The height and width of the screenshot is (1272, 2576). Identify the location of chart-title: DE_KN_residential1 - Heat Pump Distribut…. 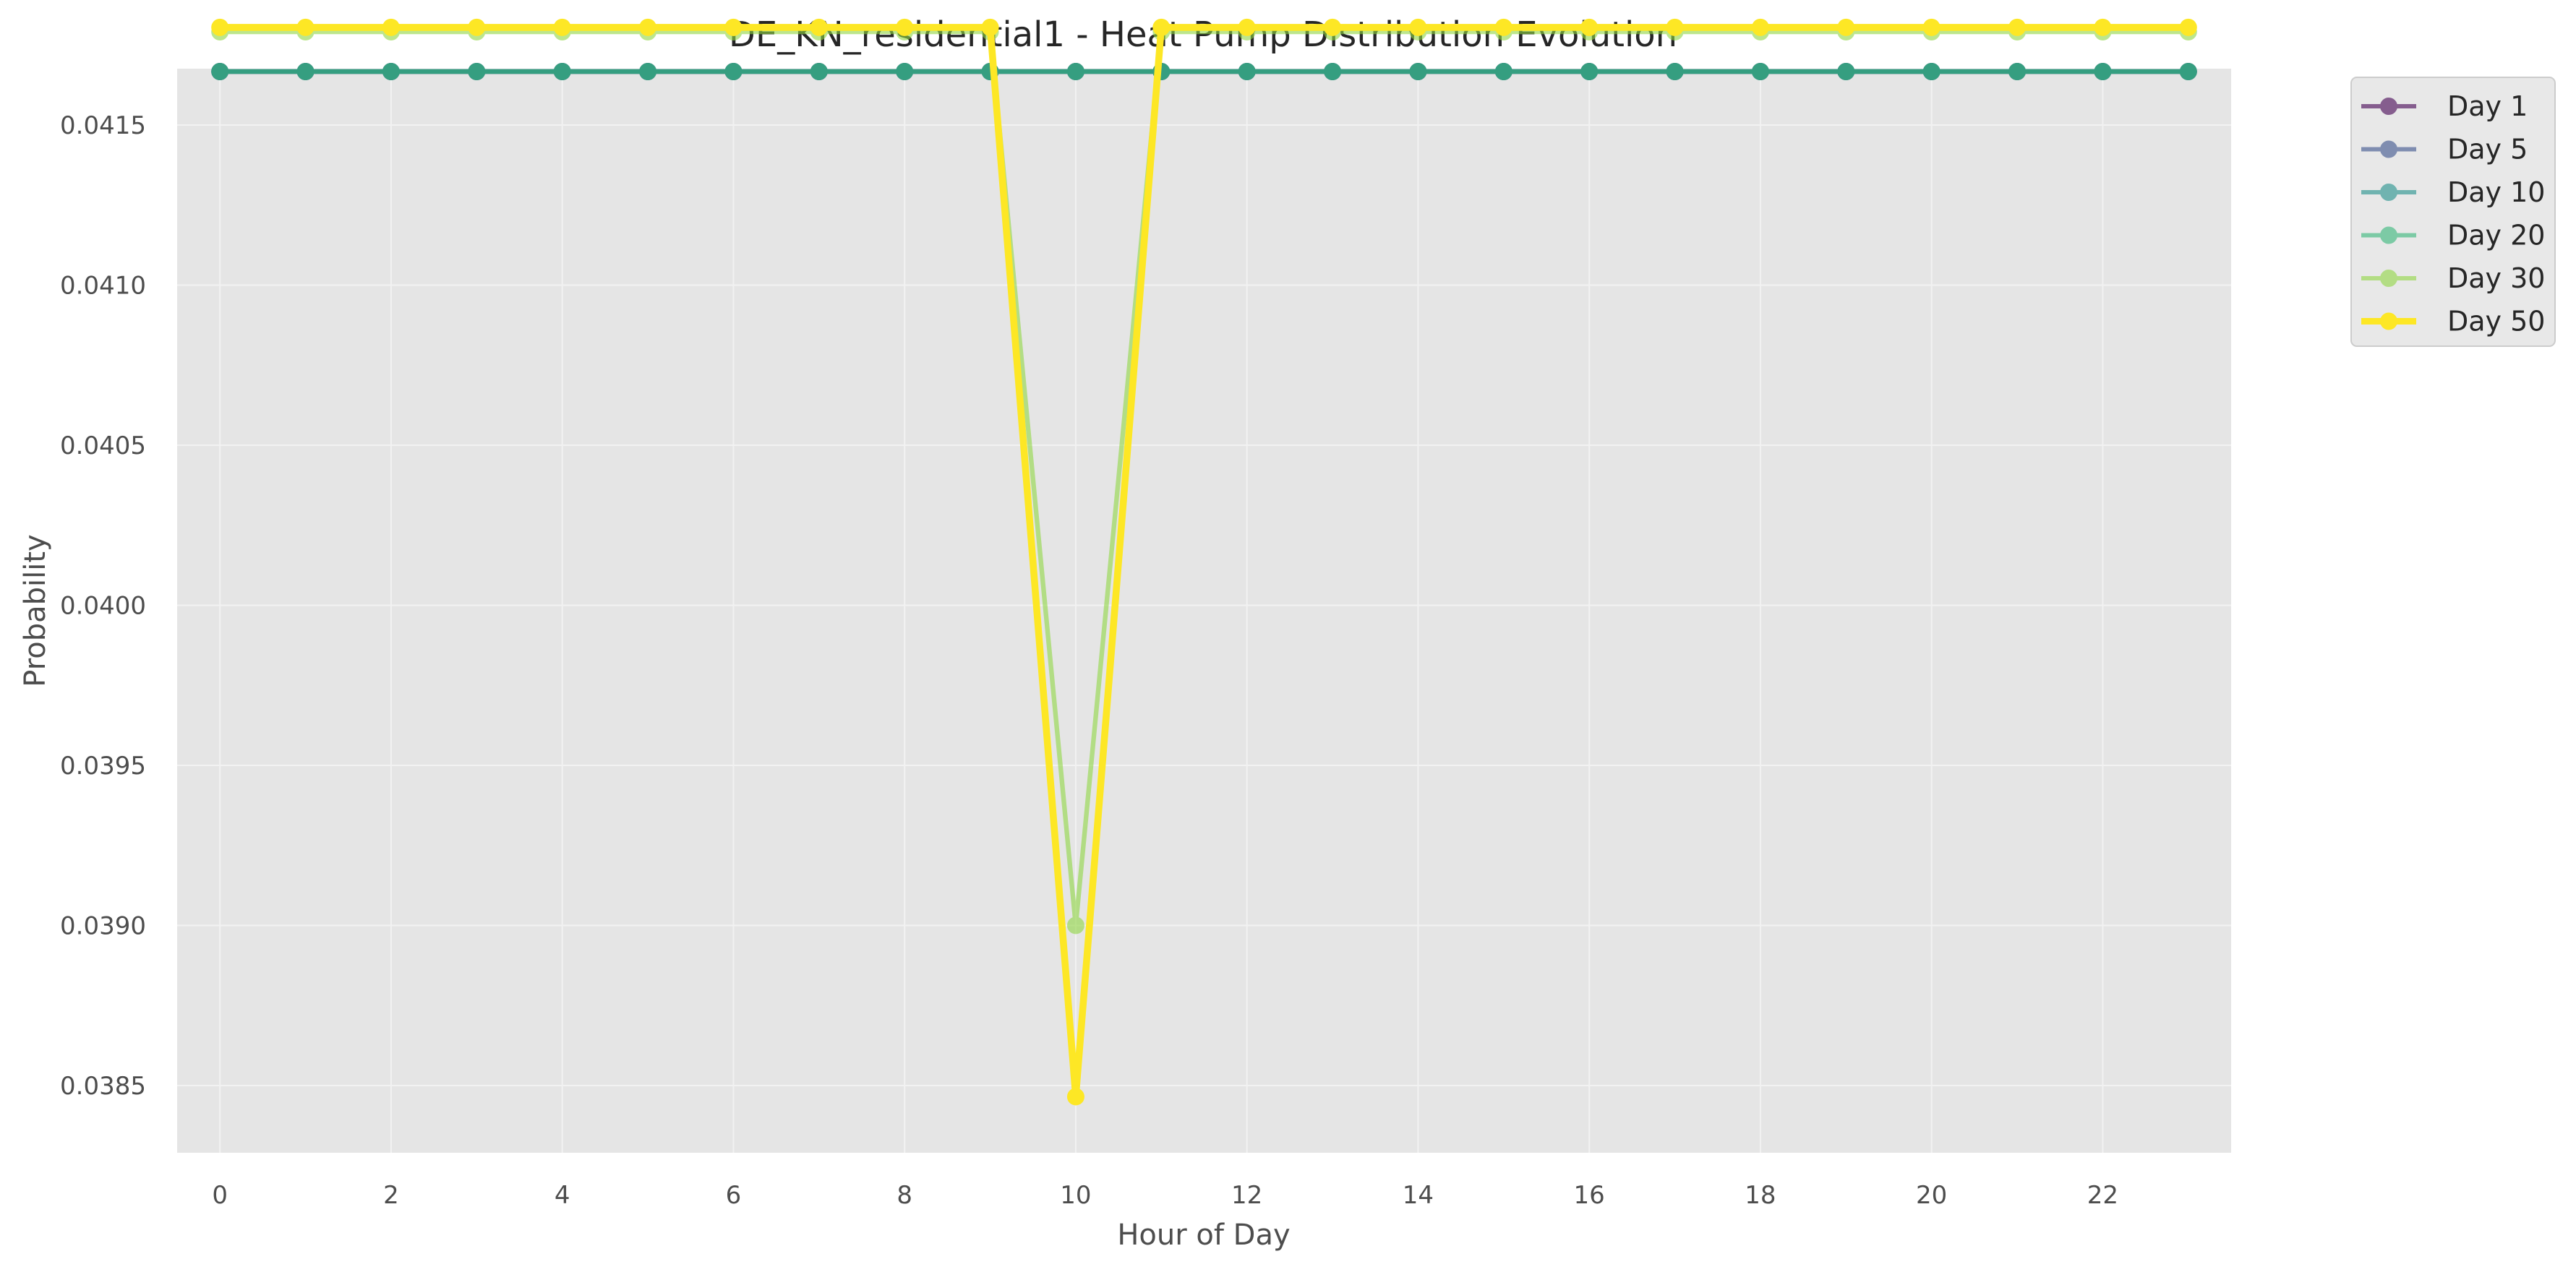
(1203, 34).